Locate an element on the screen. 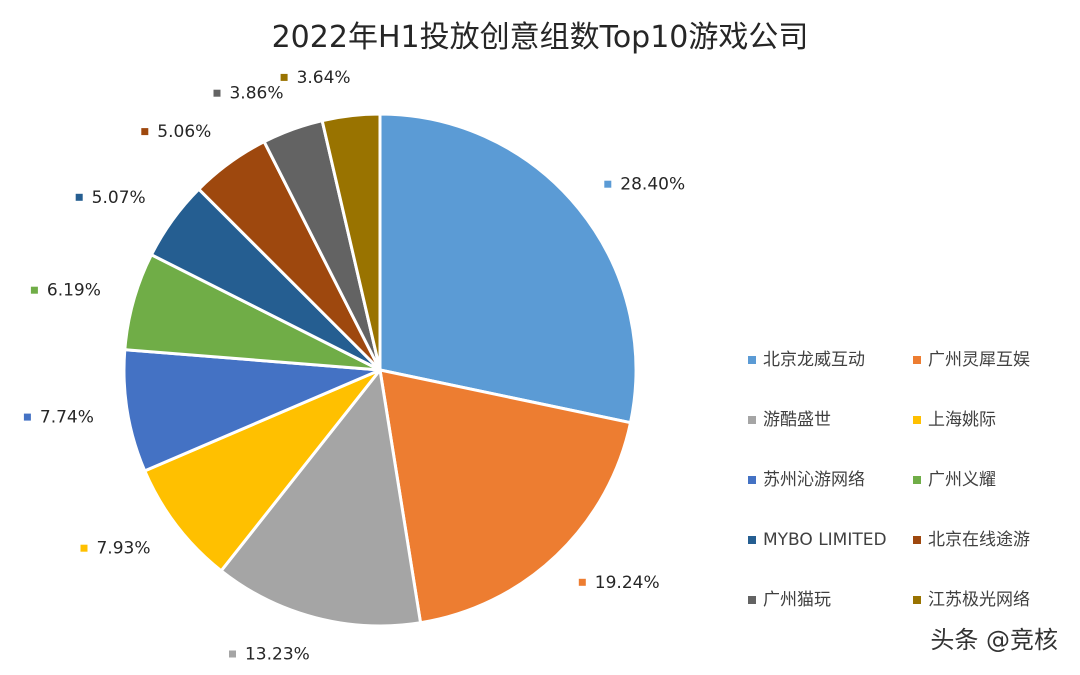 This screenshot has height=675, width=1080. legend-label: 上海姚际 is located at coordinates (962, 420).